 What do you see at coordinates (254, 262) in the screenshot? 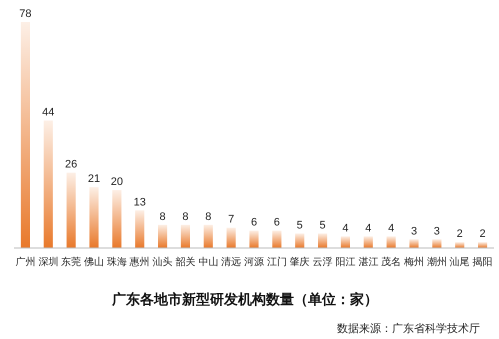
I see `x-tick-label: 河源` at bounding box center [254, 262].